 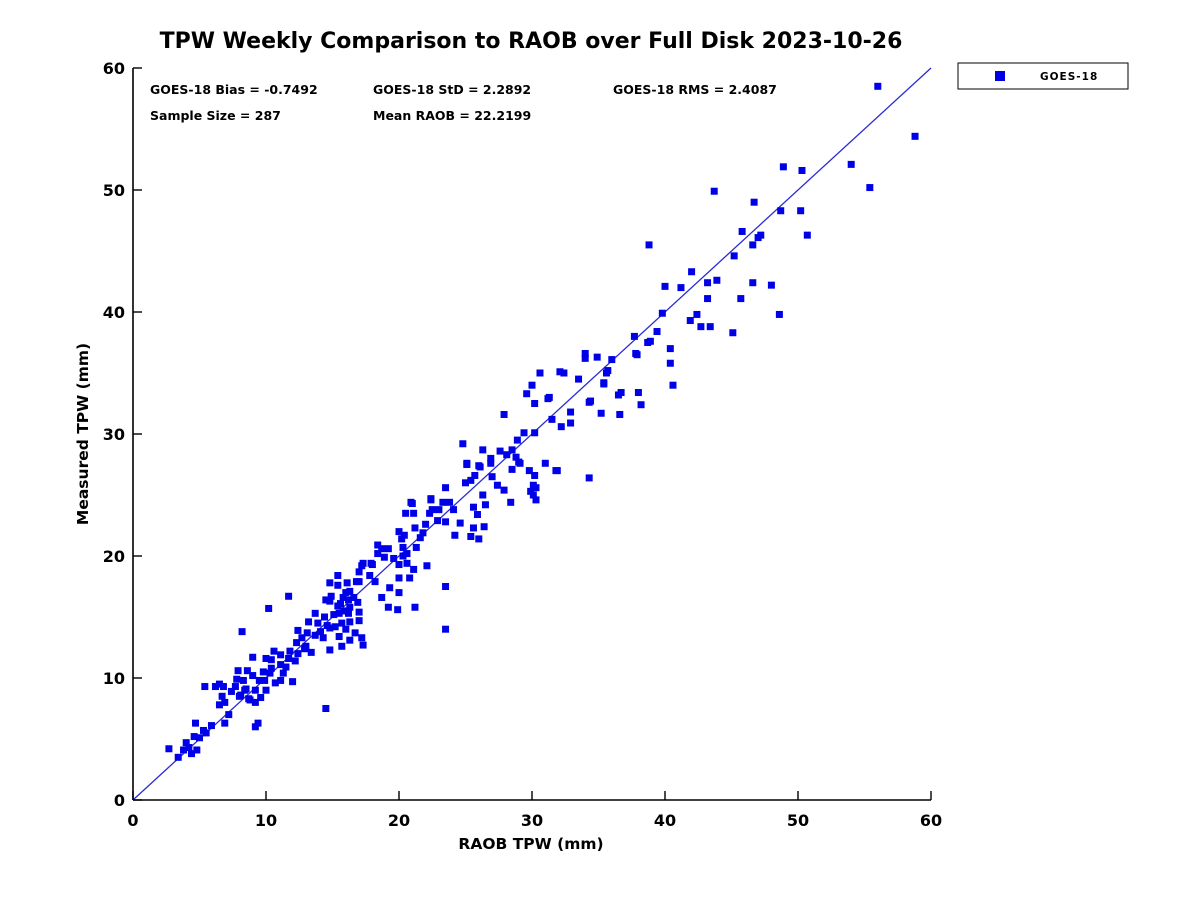 What do you see at coordinates (931, 820) in the screenshot?
I see `x-tick-label: 60` at bounding box center [931, 820].